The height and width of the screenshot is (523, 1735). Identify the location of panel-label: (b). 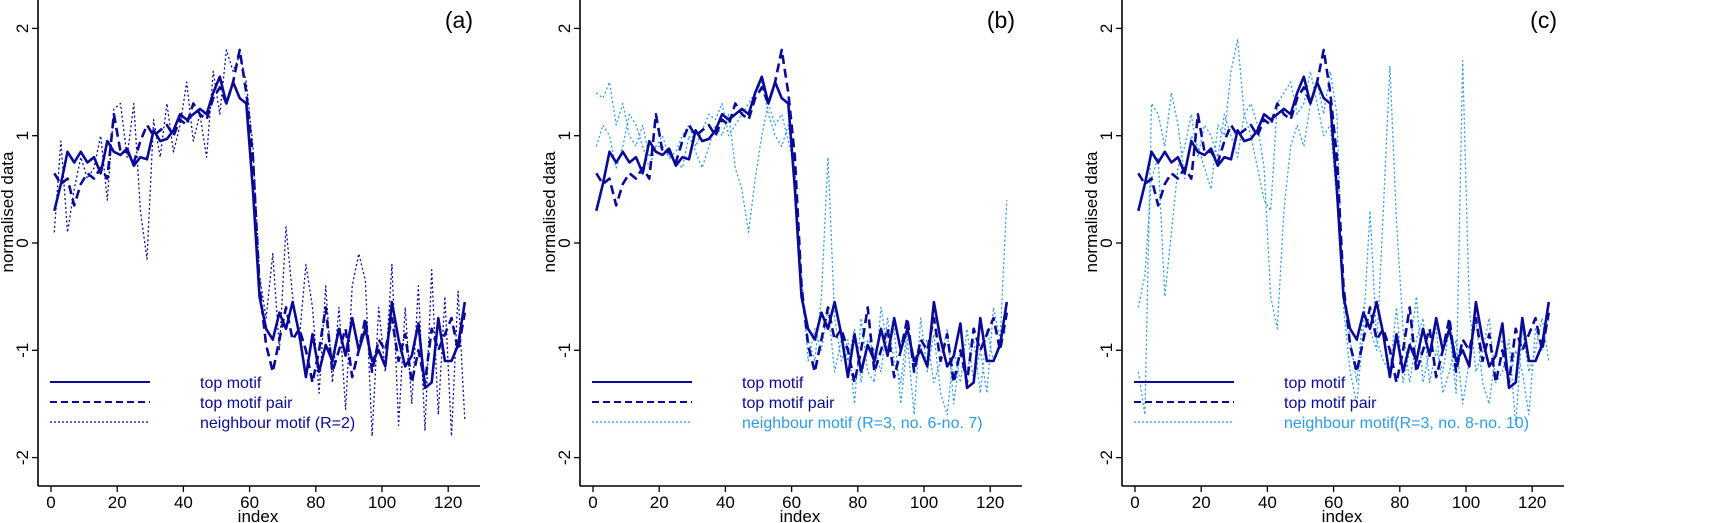
(1001, 20).